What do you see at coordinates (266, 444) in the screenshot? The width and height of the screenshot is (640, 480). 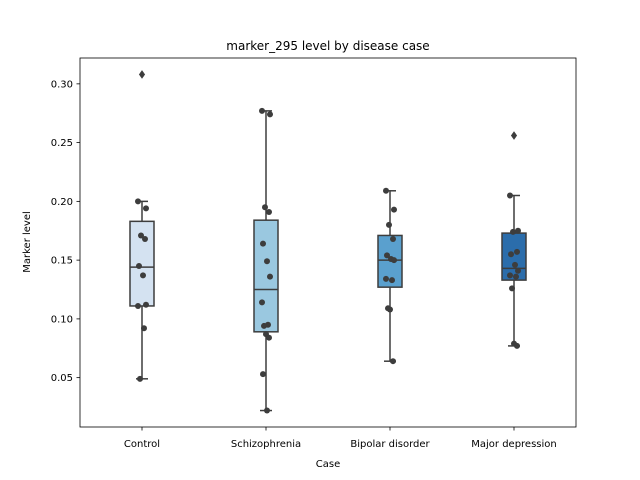 I see `x-tick-label: Schizophrenia` at bounding box center [266, 444].